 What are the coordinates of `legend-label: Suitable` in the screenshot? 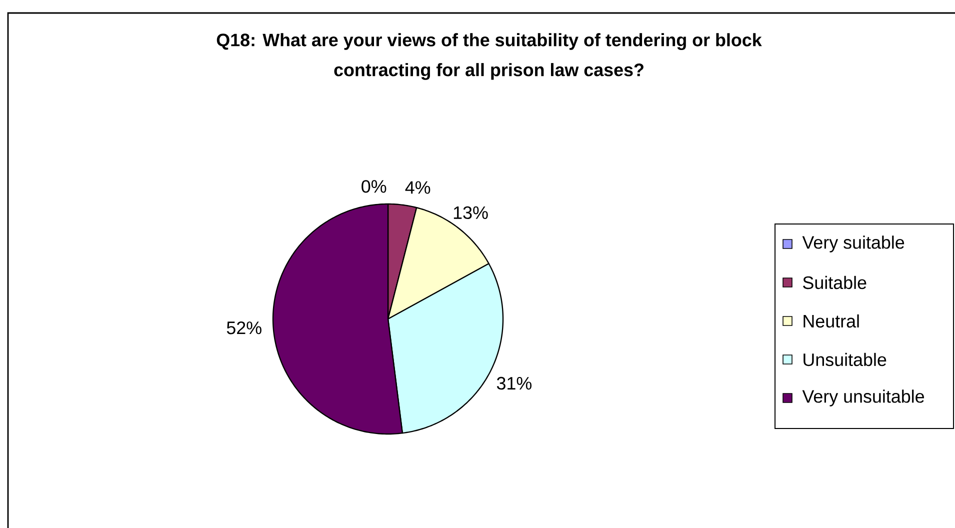 It's located at (834, 283).